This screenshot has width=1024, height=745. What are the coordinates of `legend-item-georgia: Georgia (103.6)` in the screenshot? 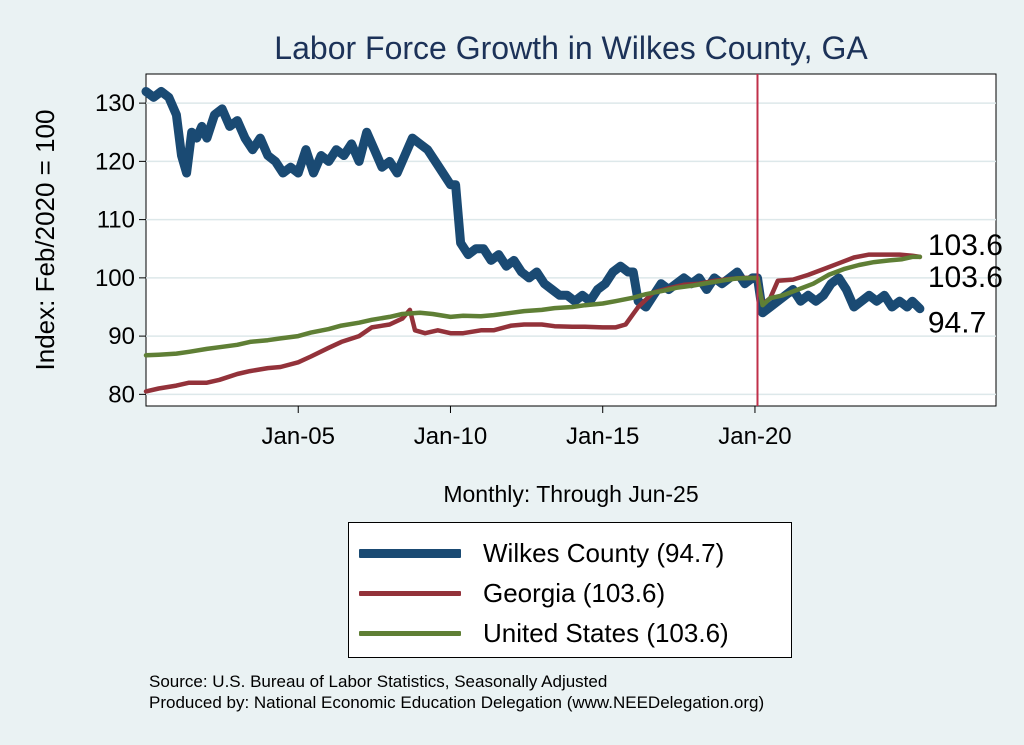 It's located at (512, 593).